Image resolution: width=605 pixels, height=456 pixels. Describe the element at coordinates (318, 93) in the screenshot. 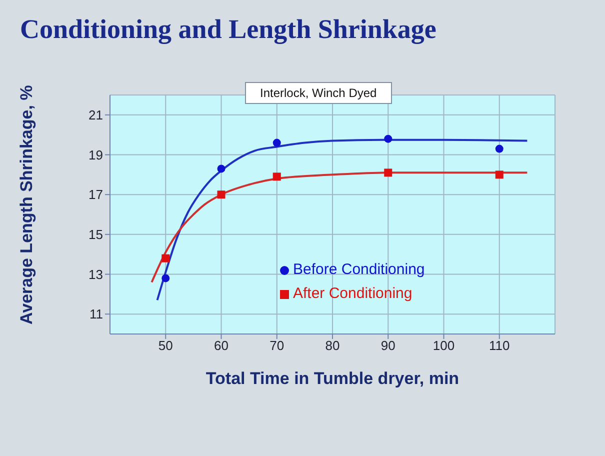

I see `chart-subtitle: Interlock, Winch Dyed` at that location.